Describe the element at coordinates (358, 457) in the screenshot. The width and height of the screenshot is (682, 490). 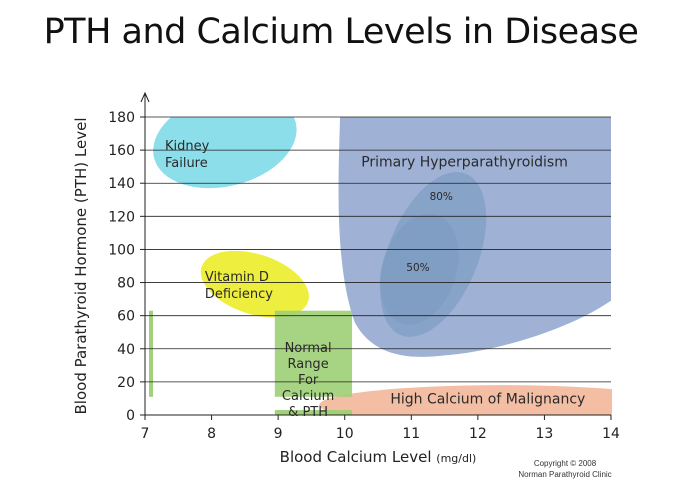
I see `x-axis-title-main: Blood Calcium Level` at that location.